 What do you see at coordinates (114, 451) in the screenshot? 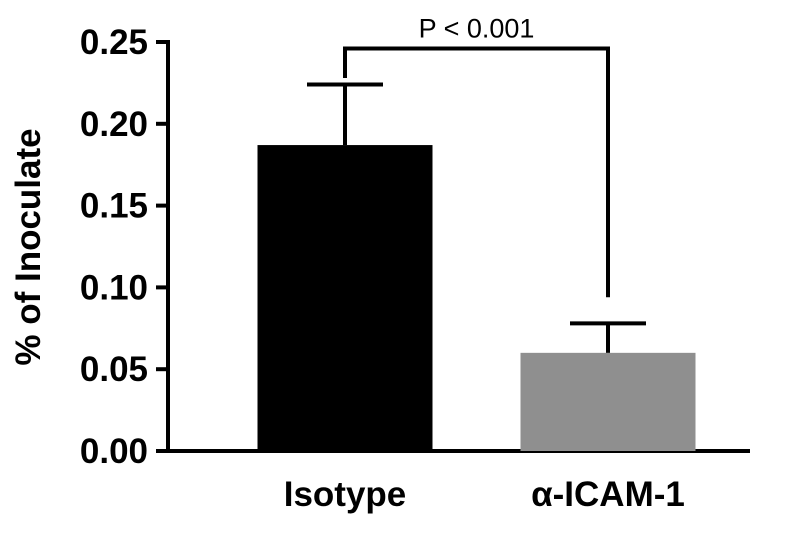
I see `y-tick-label: 0.00` at bounding box center [114, 451].